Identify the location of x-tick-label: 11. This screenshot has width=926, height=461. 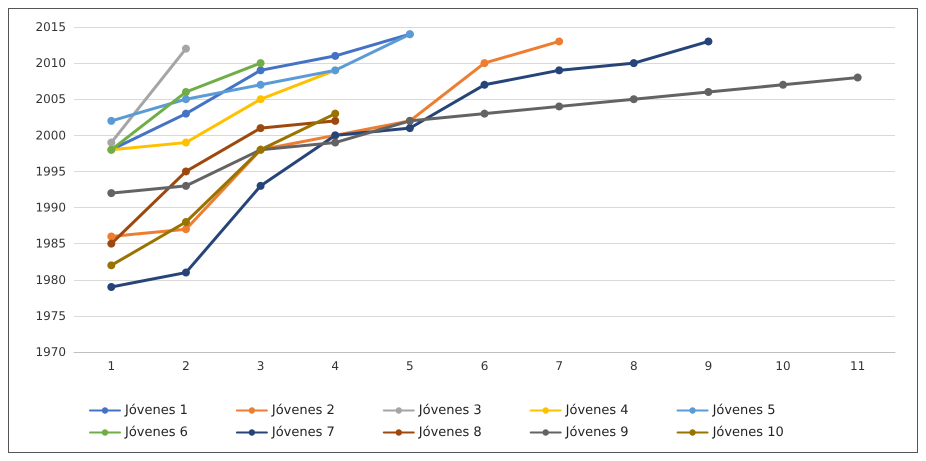
(858, 366).